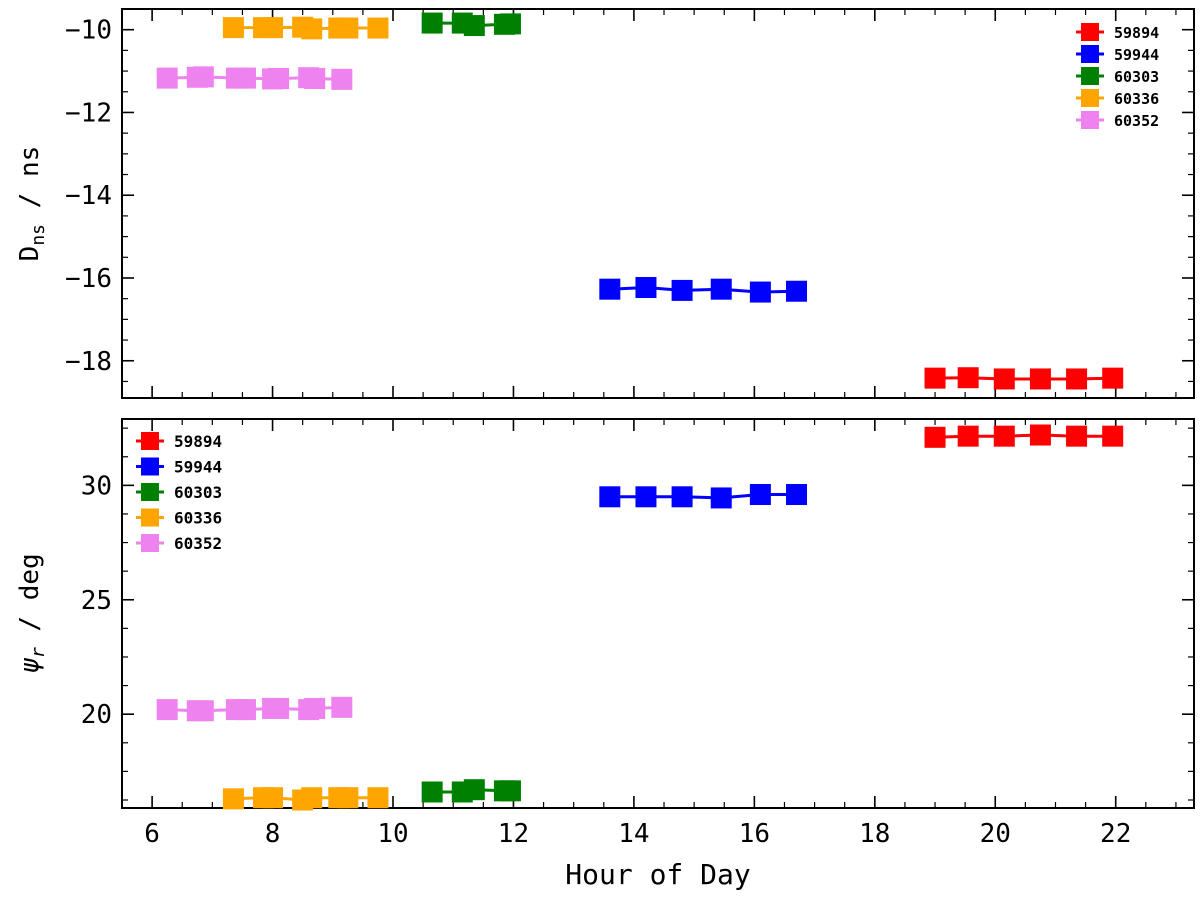  I want to click on x-tick-label: 16, so click(754, 834).